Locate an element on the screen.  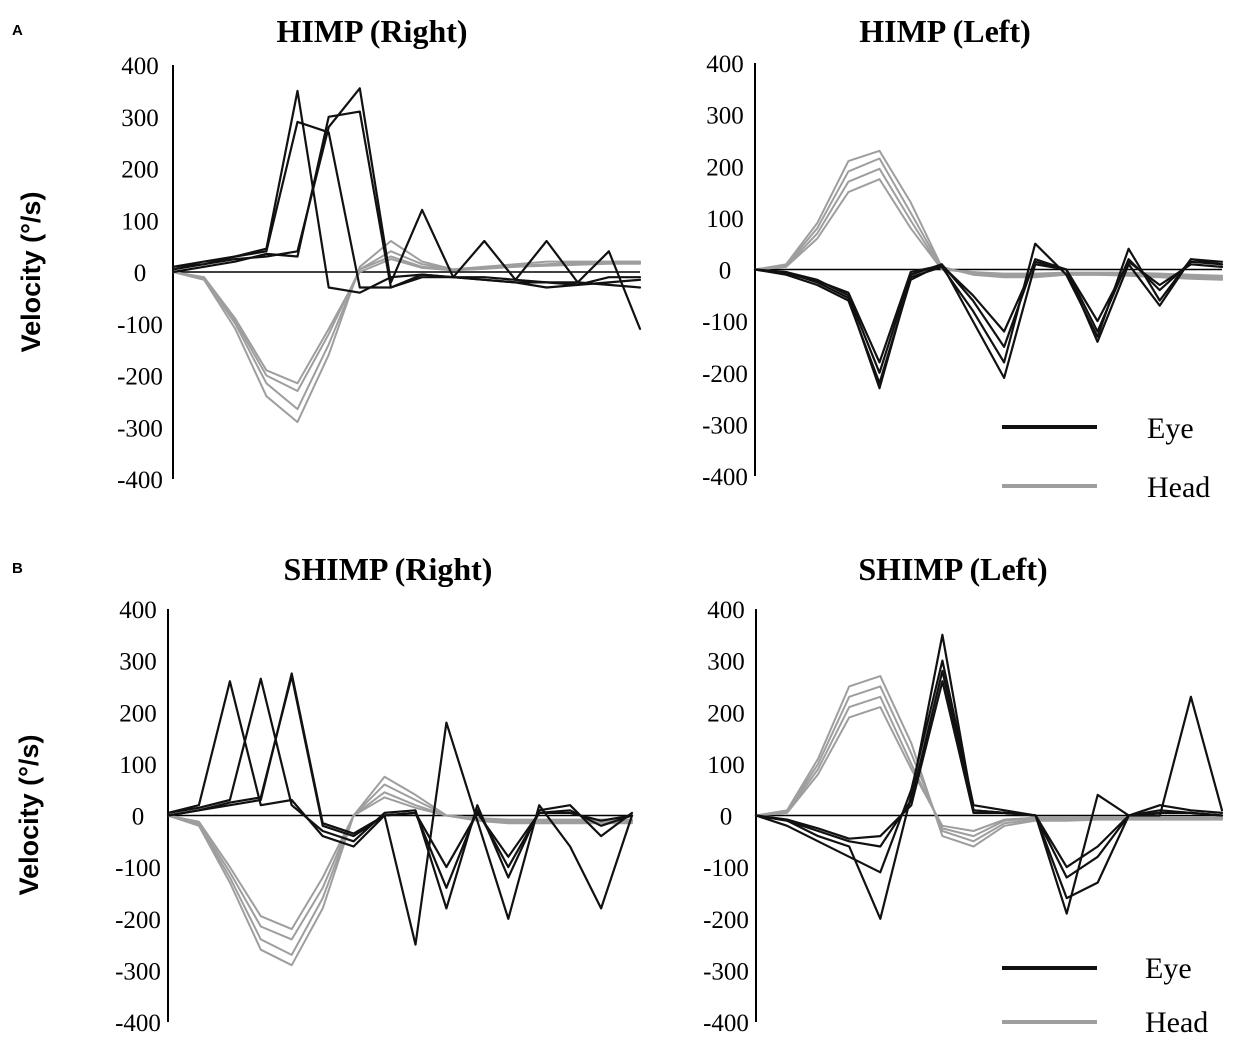
chart-title: HIMP (Left) is located at coordinates (945, 31).